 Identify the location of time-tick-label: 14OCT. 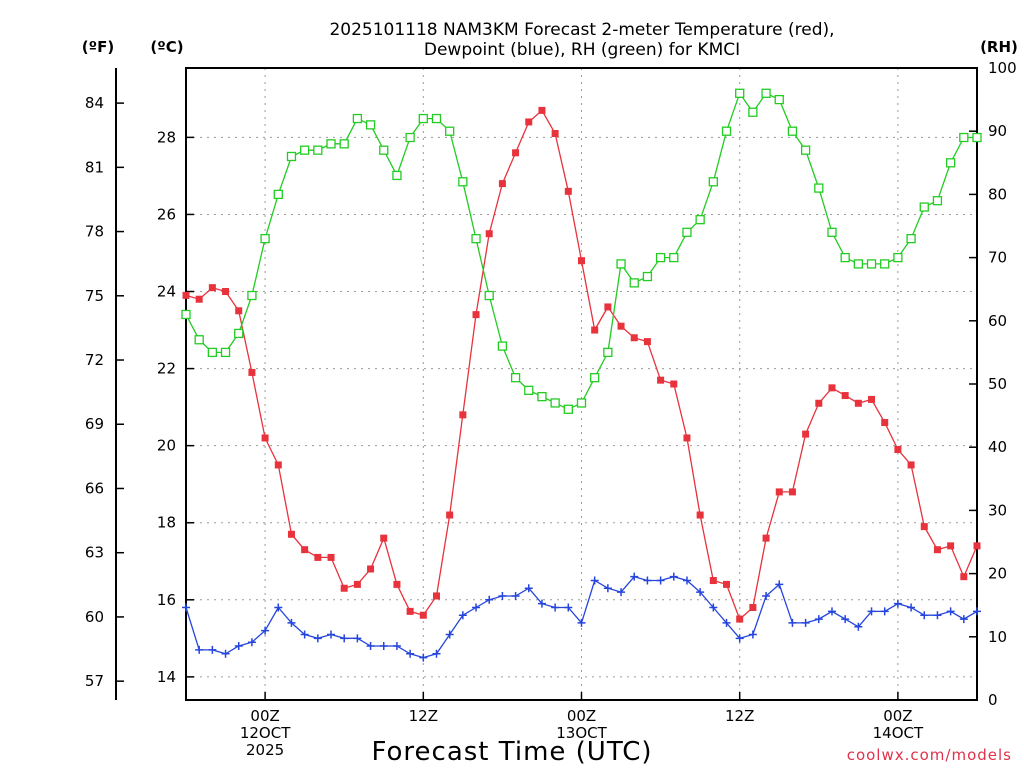
(898, 733).